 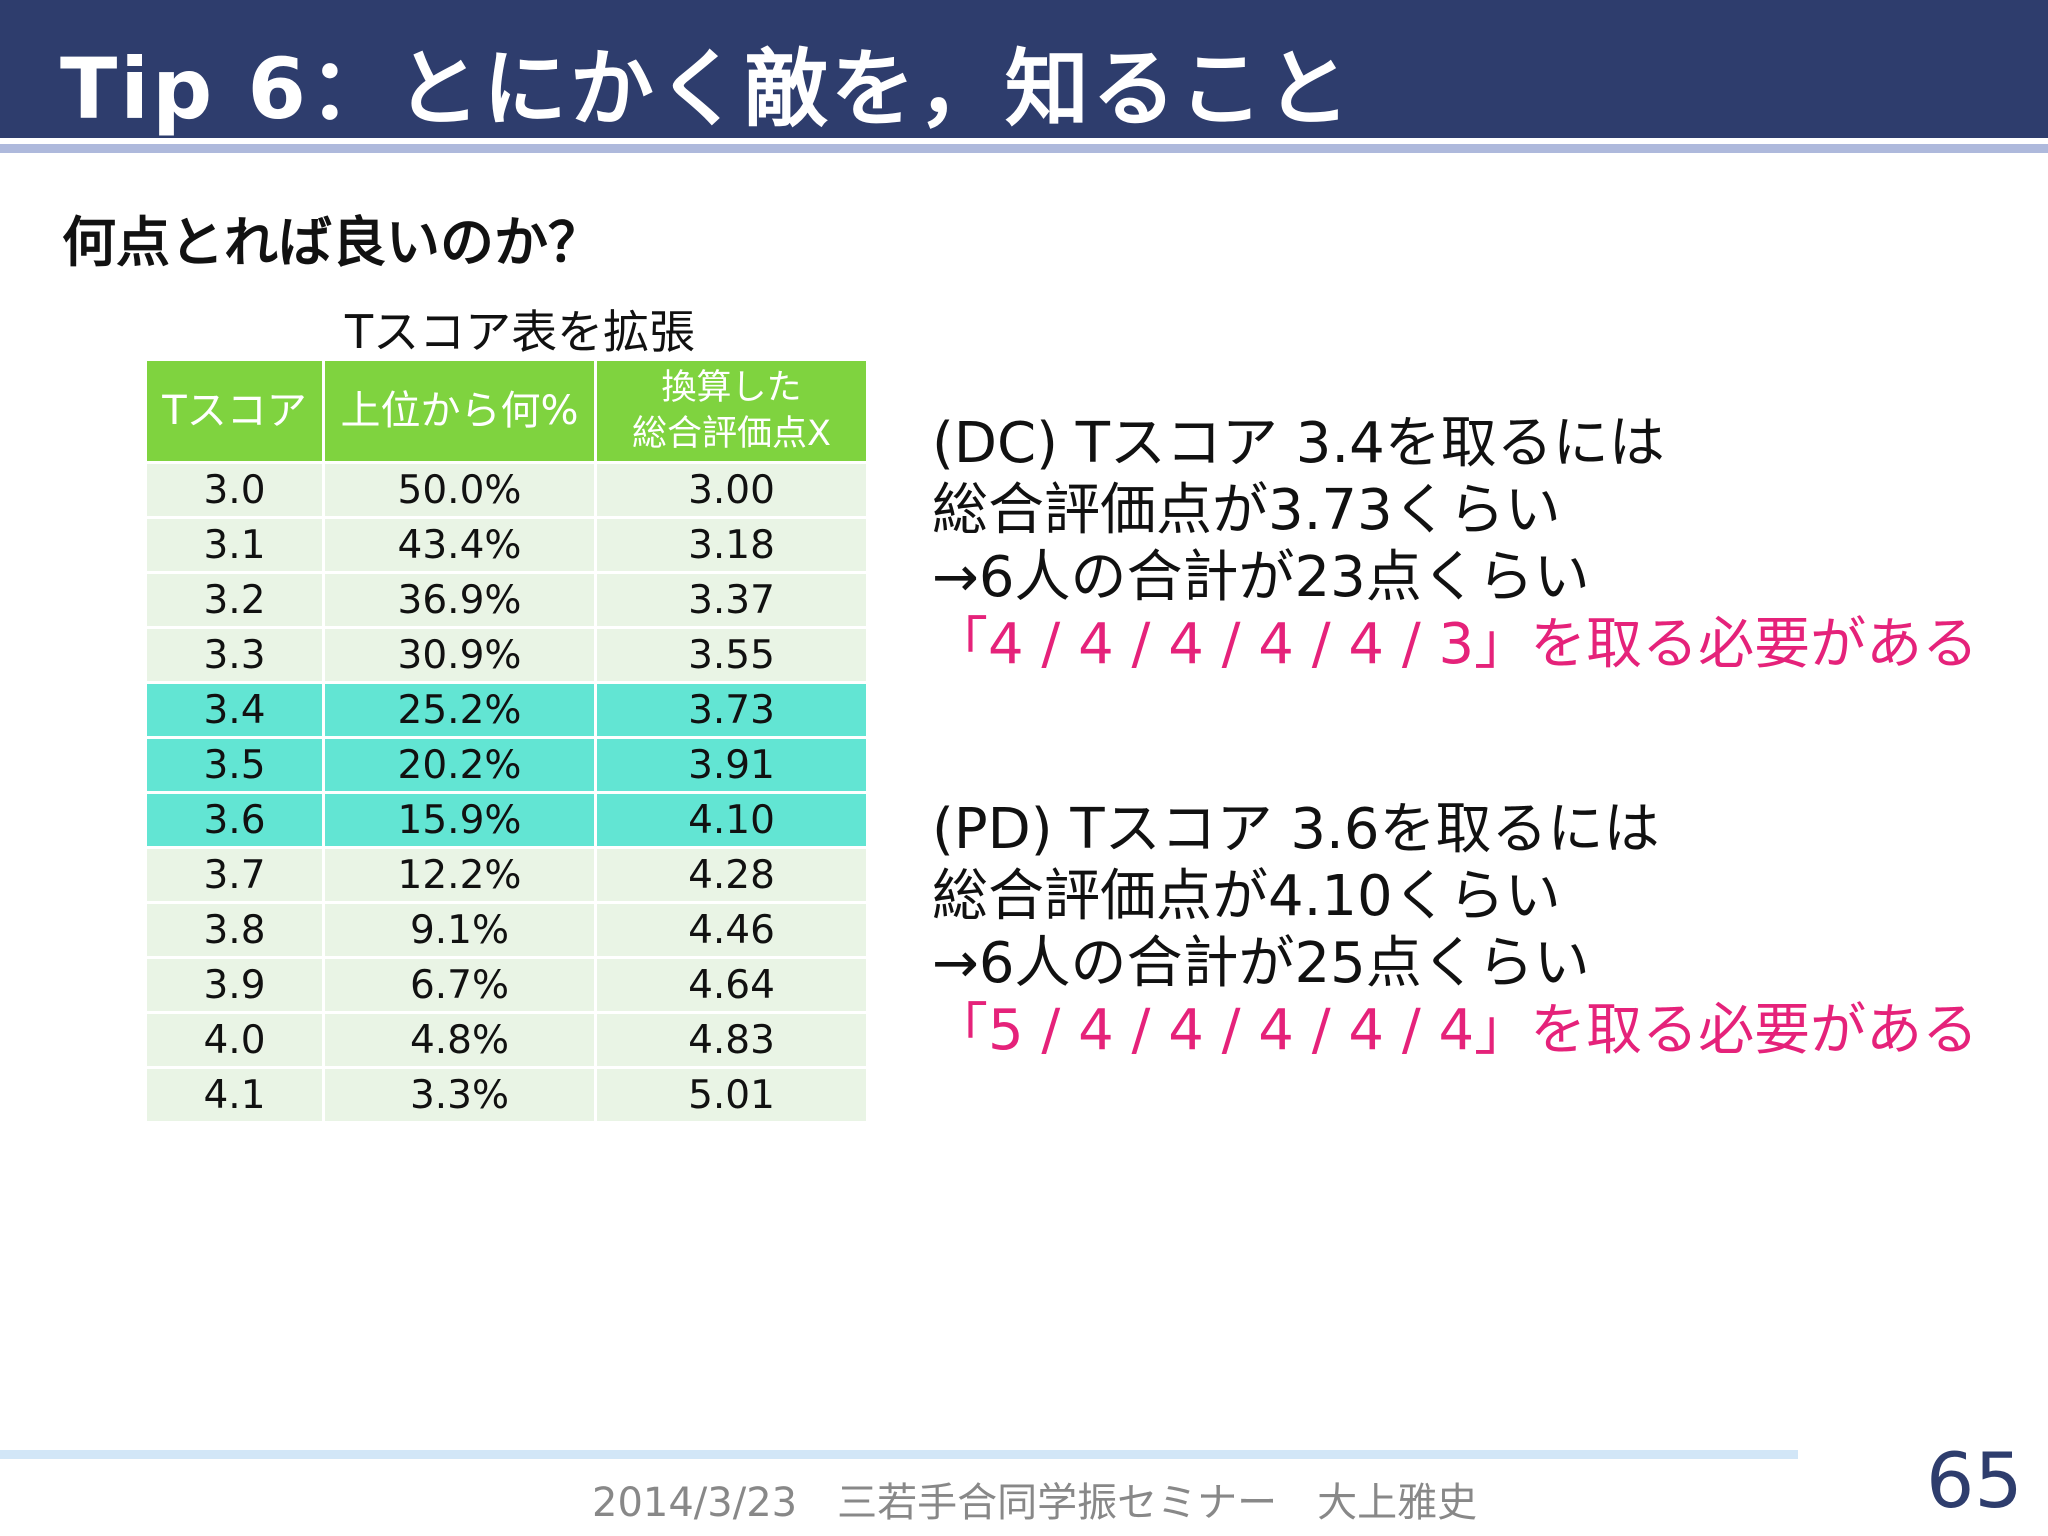 What do you see at coordinates (459, 1095) in the screenshot?
I see `cell-top-percent: 3.3%` at bounding box center [459, 1095].